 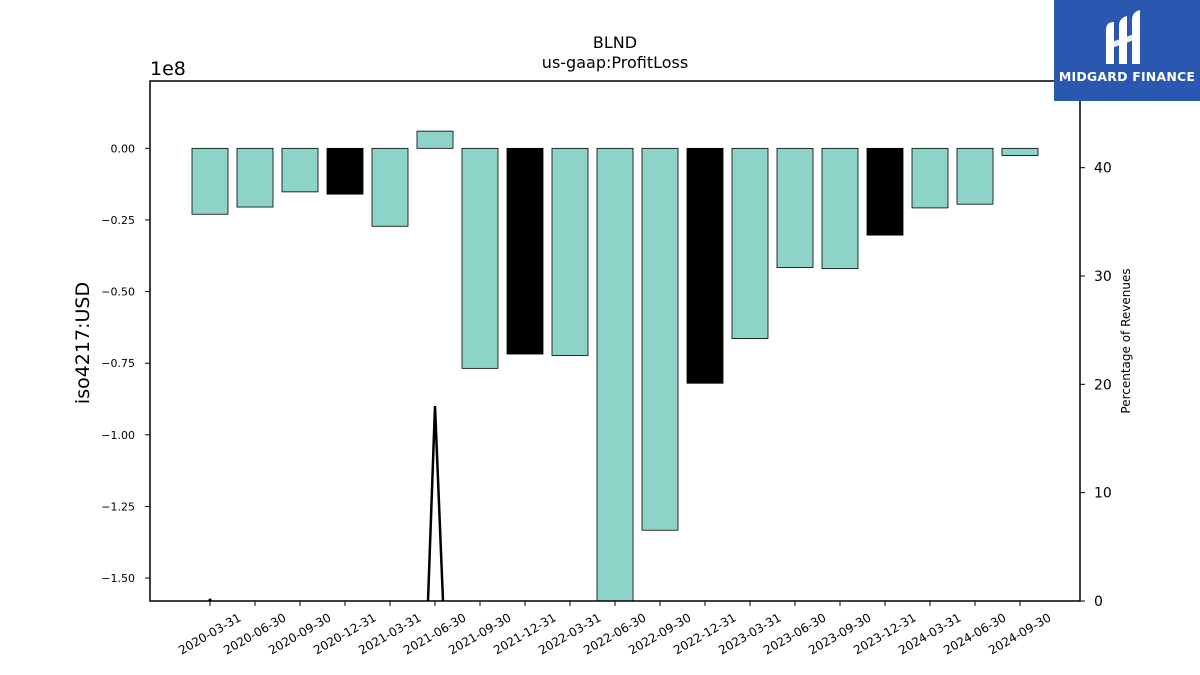 What do you see at coordinates (118, 220) in the screenshot?
I see `y-tick-label: −0.25` at bounding box center [118, 220].